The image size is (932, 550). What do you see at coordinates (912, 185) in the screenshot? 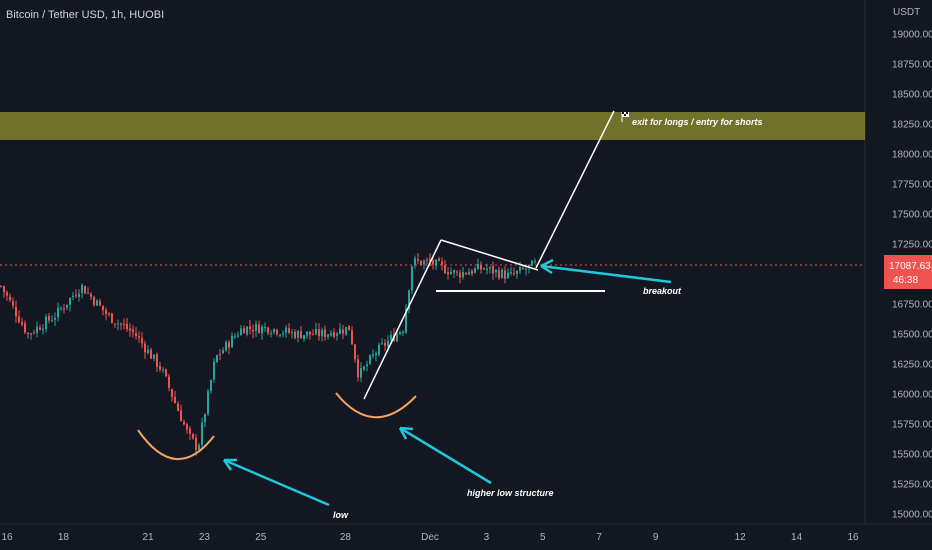
I see `y-tick-label: 17750.00` at bounding box center [912, 185].